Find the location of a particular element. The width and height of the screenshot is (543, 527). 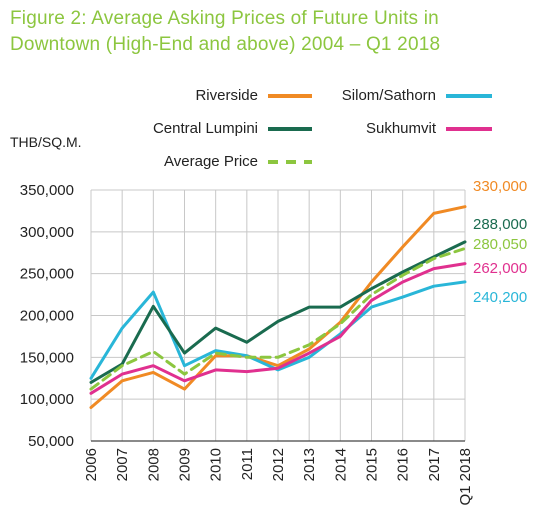

x-tick-label: Q1 2018 is located at coordinates (465, 477).